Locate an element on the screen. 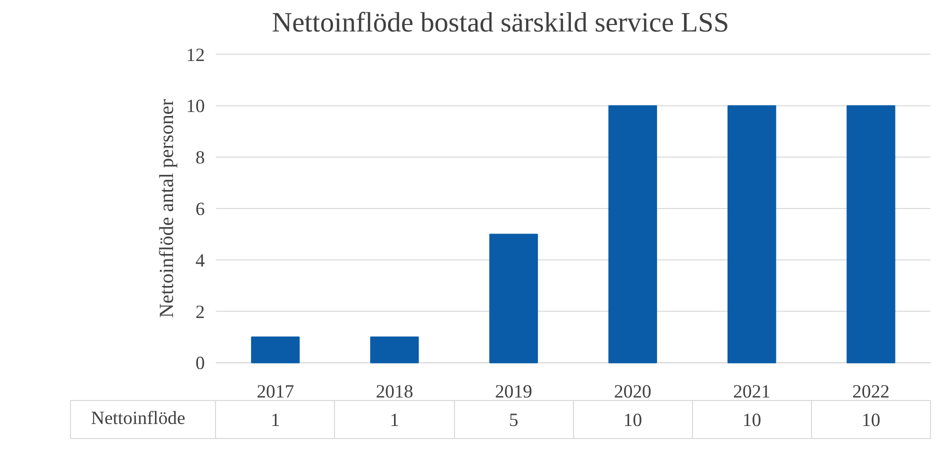 The height and width of the screenshot is (465, 949). y-tick-label: 2 is located at coordinates (200, 312).